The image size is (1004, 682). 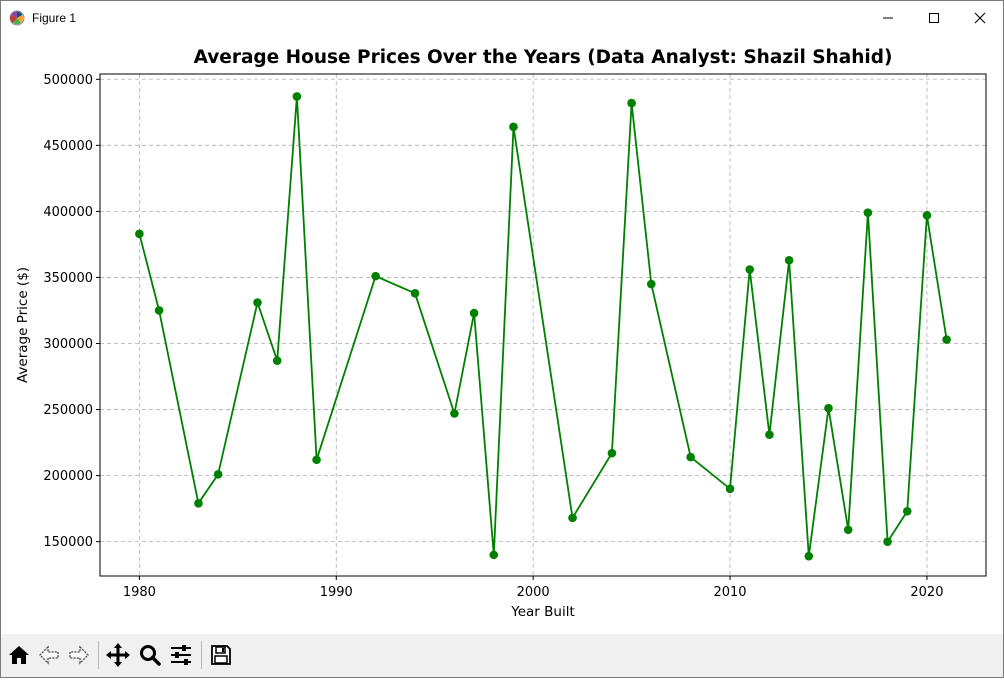 I want to click on title-bar: Figure 1, so click(x=502, y=17).